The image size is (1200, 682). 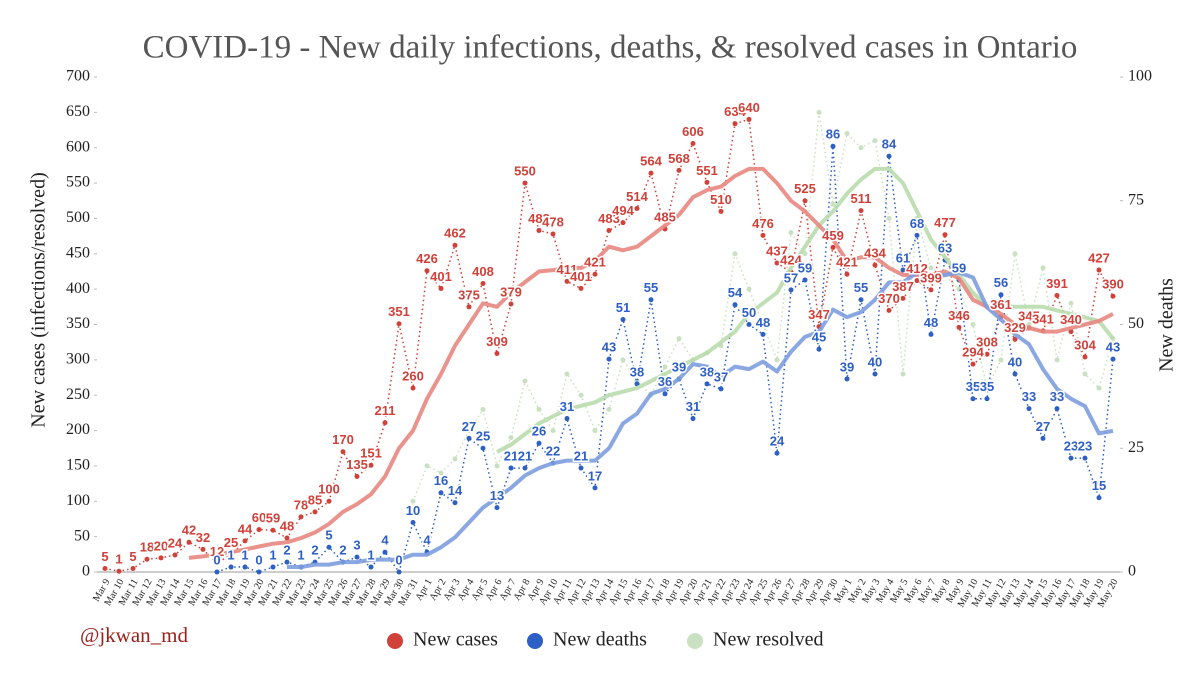 I want to click on data-label: 411, so click(x=567, y=269).